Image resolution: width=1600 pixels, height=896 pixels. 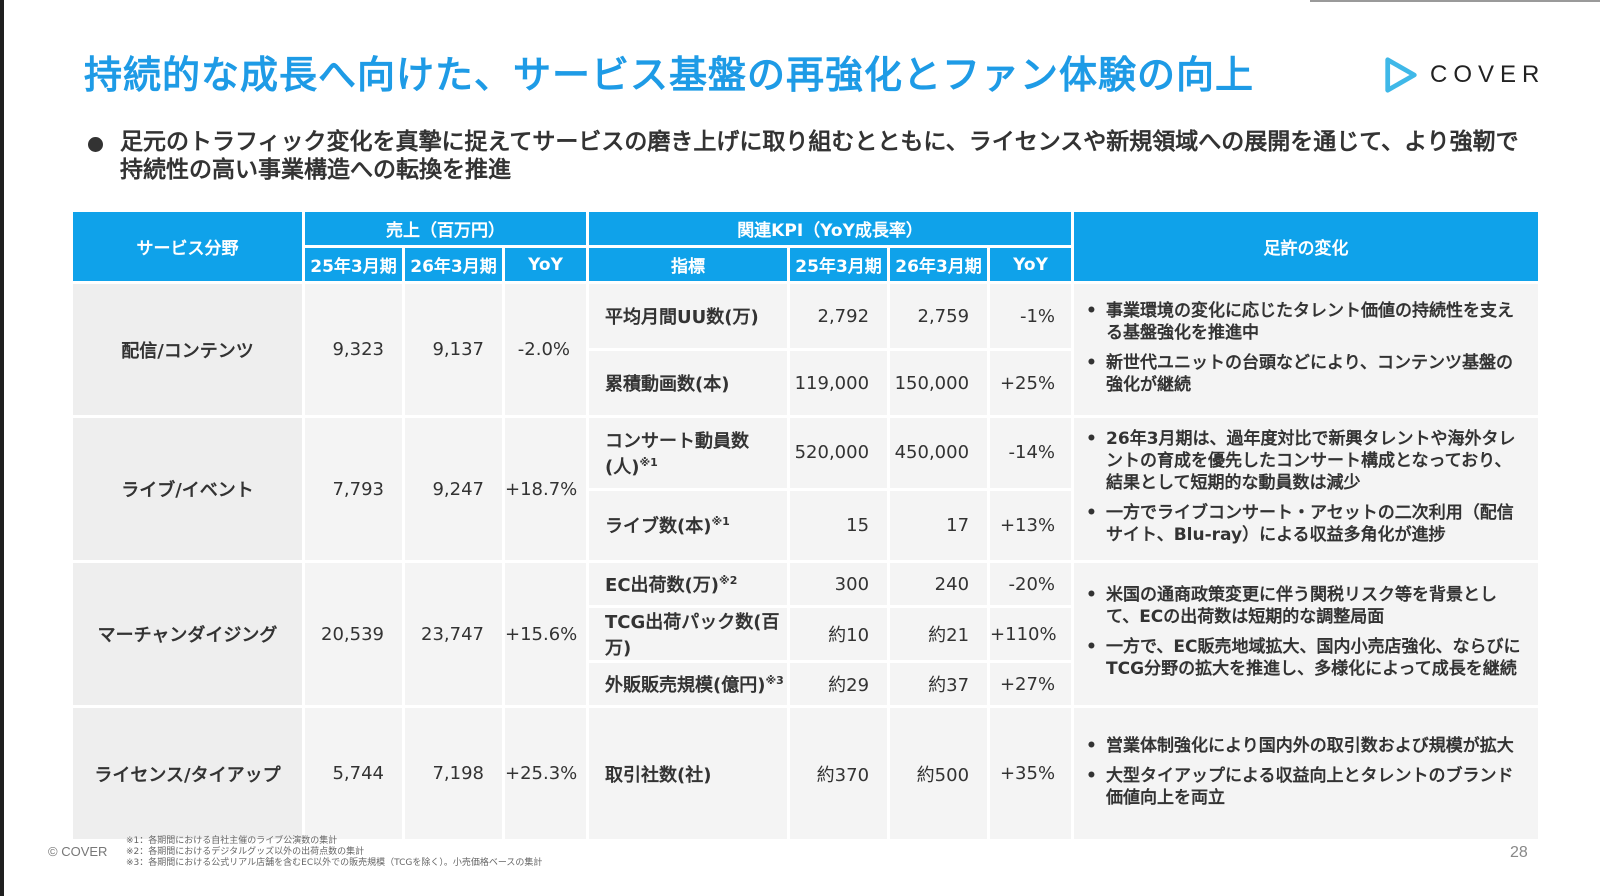 I want to click on table-row: 累積動画数(本) 119,000 150,000 +25%, so click(x=806, y=383).